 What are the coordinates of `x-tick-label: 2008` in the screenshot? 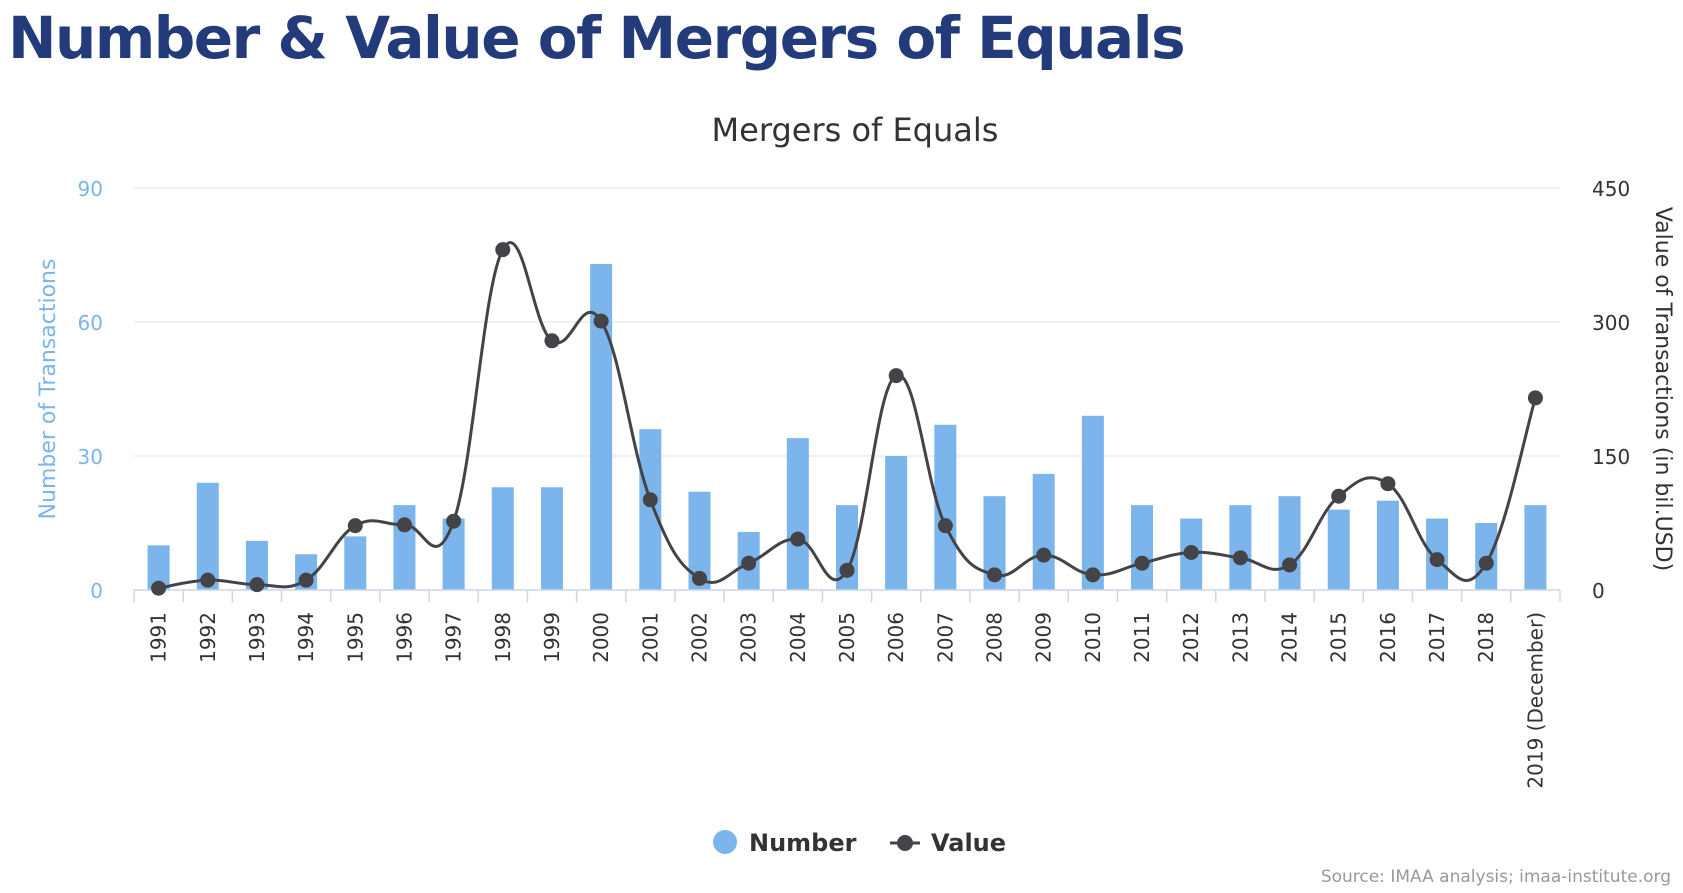 It's located at (995, 637).